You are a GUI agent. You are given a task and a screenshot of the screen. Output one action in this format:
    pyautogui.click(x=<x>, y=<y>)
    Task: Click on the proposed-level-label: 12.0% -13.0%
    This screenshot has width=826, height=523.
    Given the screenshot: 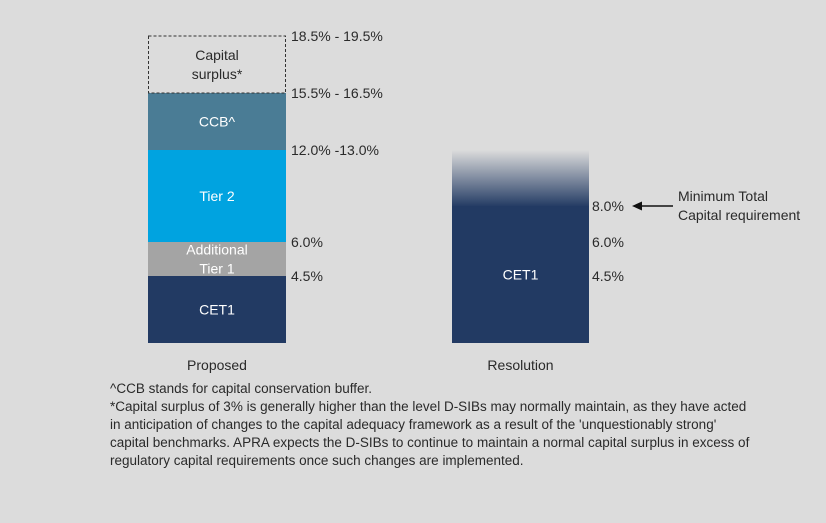 What is the action you would take?
    pyautogui.click(x=335, y=150)
    